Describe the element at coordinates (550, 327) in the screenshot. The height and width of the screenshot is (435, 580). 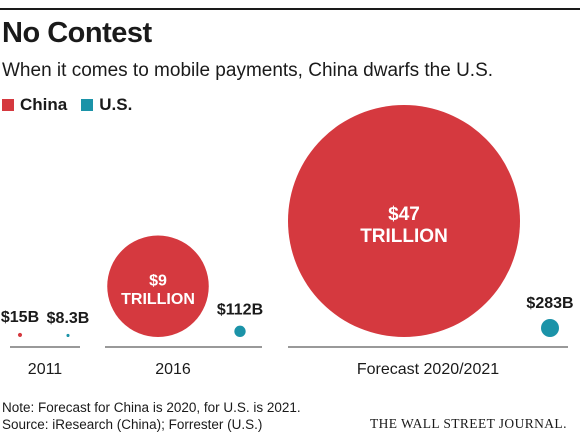
I see `bubble-u-s-forecast-2020-2021` at that location.